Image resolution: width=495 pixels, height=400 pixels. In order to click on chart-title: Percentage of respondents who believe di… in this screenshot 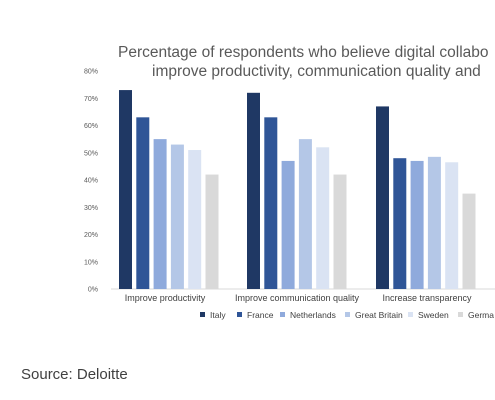, I will do `click(303, 62)`.